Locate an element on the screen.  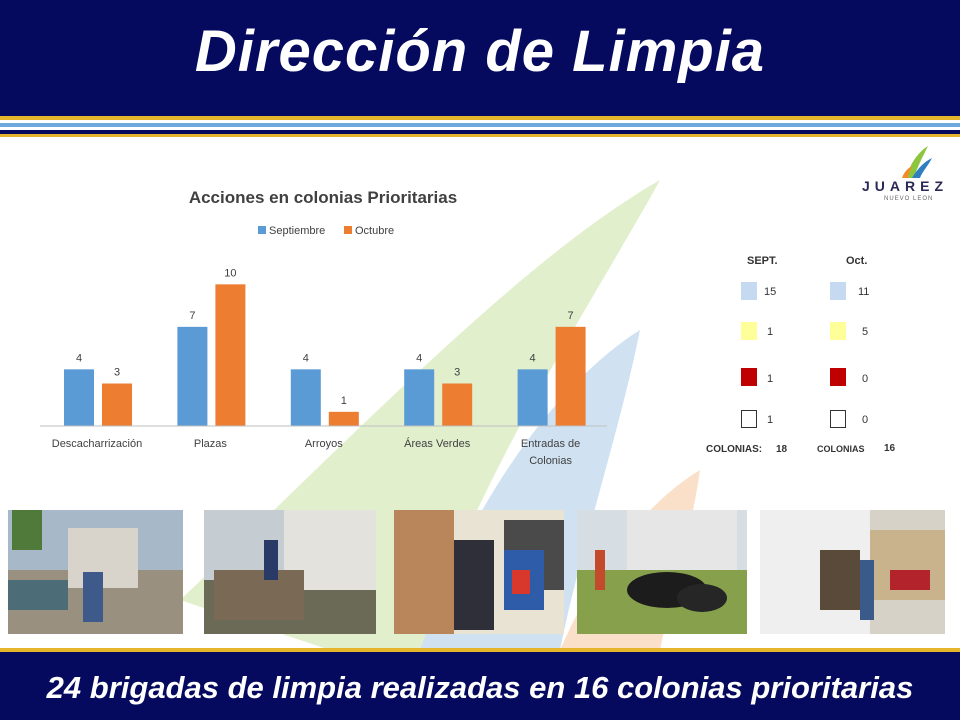
summary-swatch-red-oct is located at coordinates (838, 377).